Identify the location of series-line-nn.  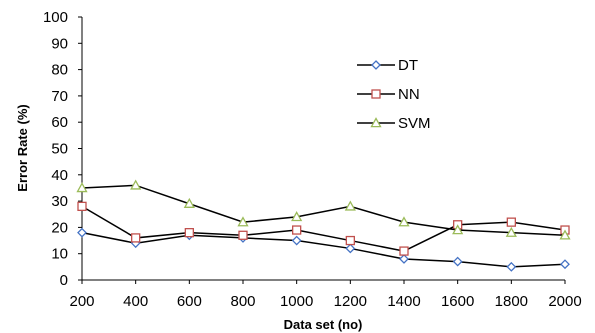
(323, 228).